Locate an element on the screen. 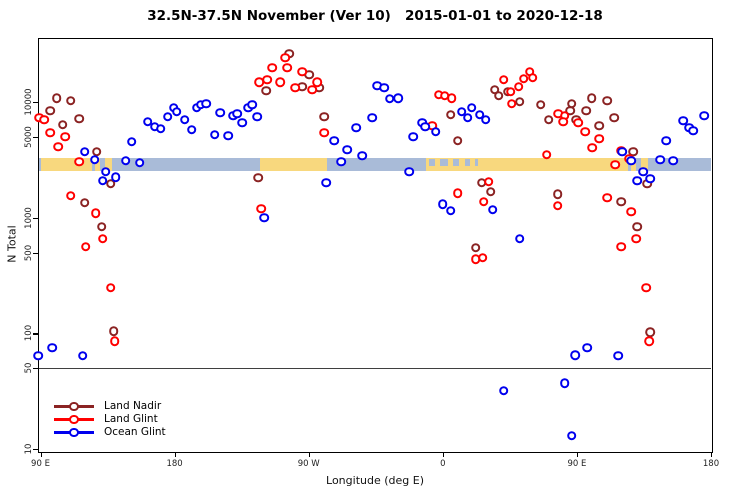 The width and height of the screenshot is (750, 500). x-tick-label: 180 is located at coordinates (711, 464).